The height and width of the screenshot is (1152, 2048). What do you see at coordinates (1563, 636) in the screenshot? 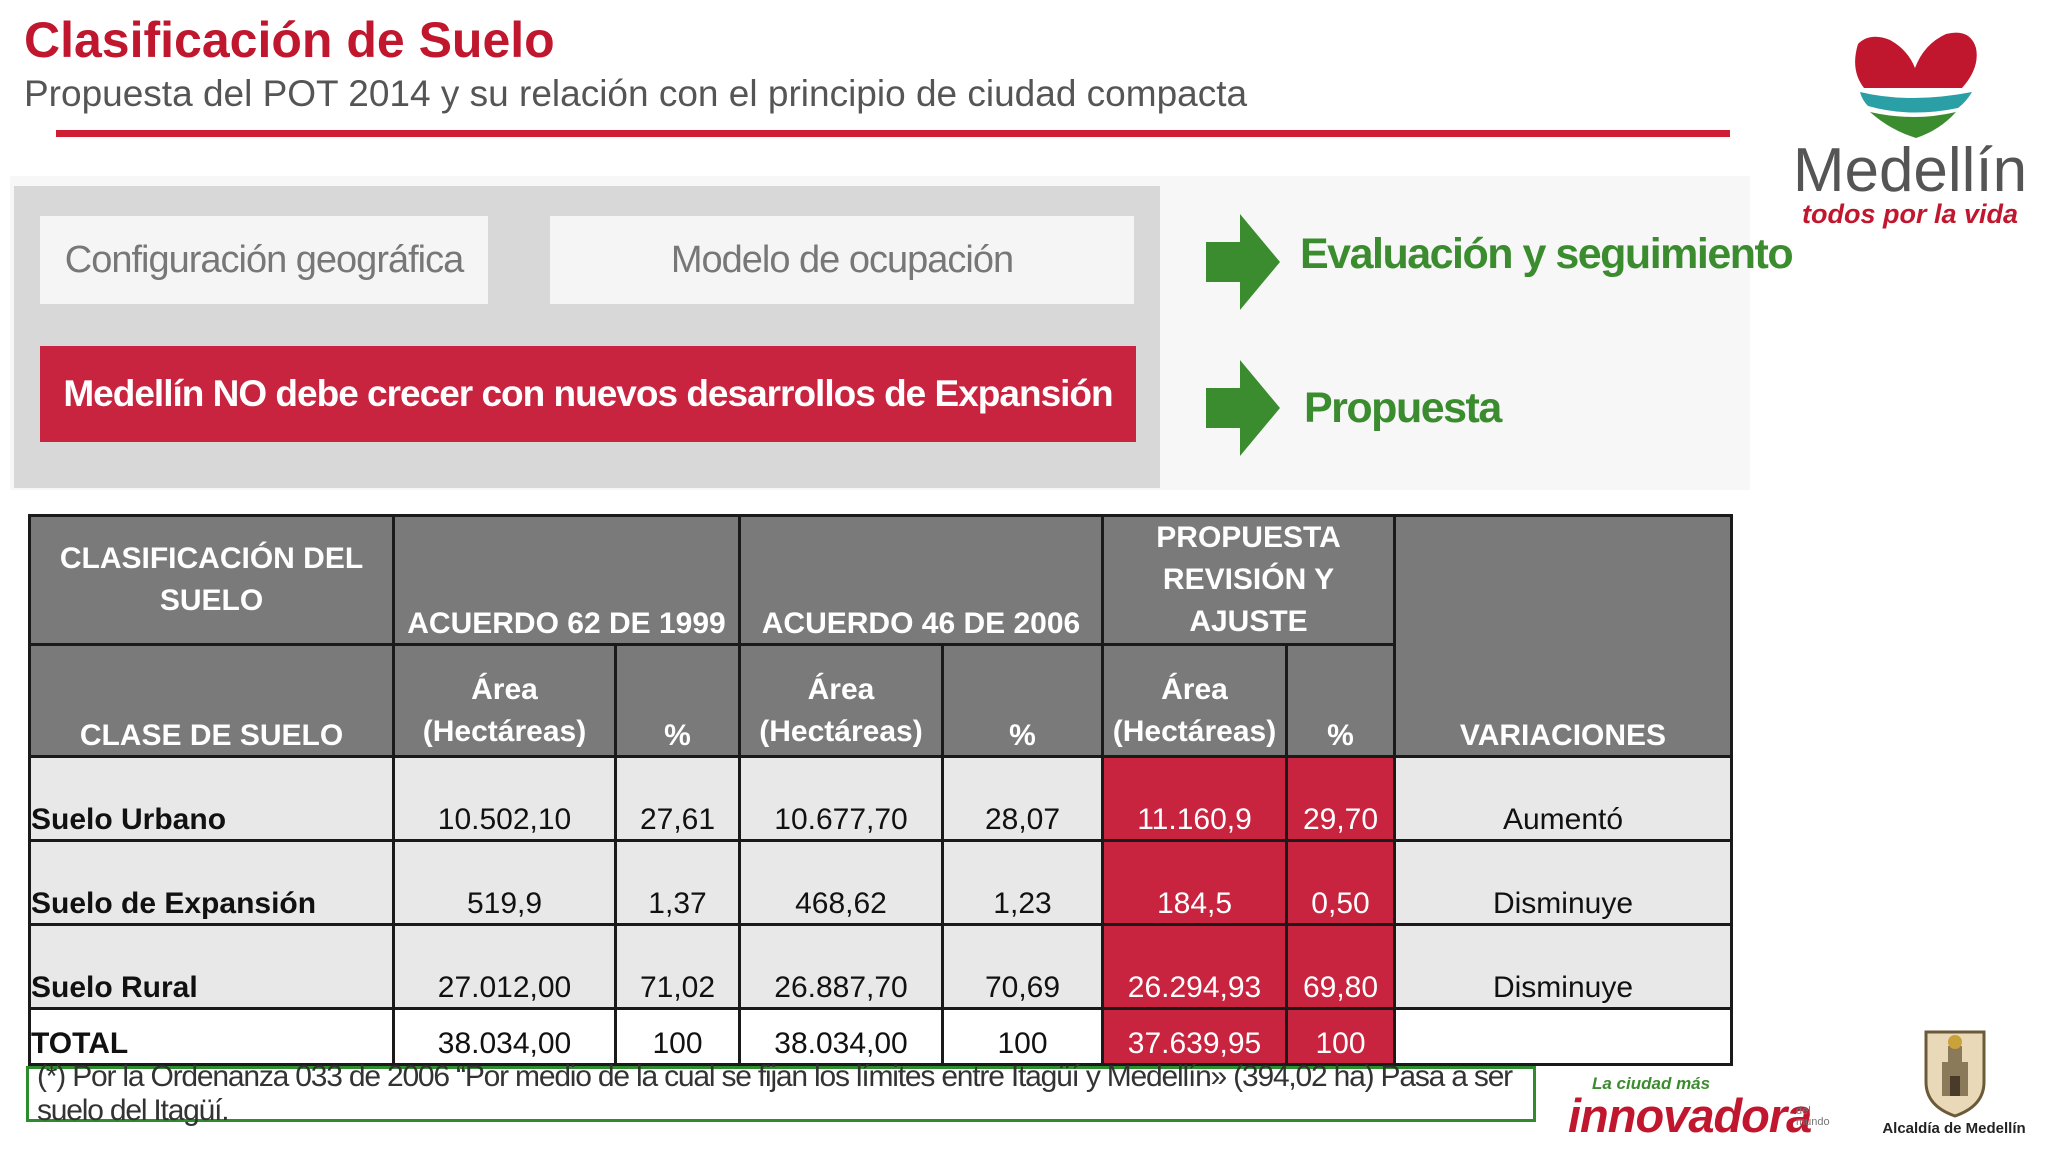
I see `header-variaciones: VARIACIONES` at bounding box center [1563, 636].